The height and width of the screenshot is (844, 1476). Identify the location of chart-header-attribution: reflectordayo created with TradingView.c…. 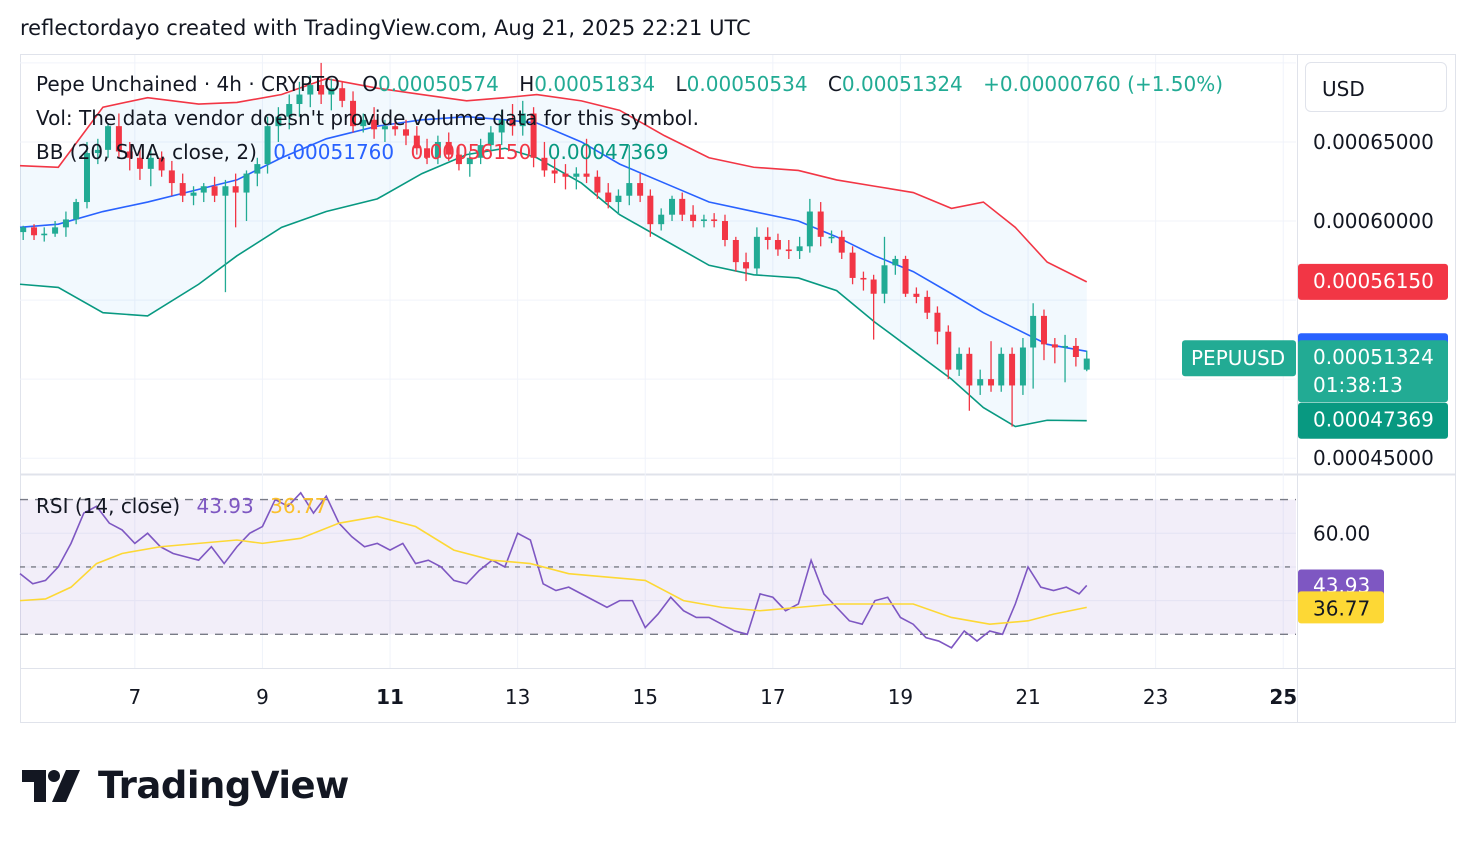
(385, 28).